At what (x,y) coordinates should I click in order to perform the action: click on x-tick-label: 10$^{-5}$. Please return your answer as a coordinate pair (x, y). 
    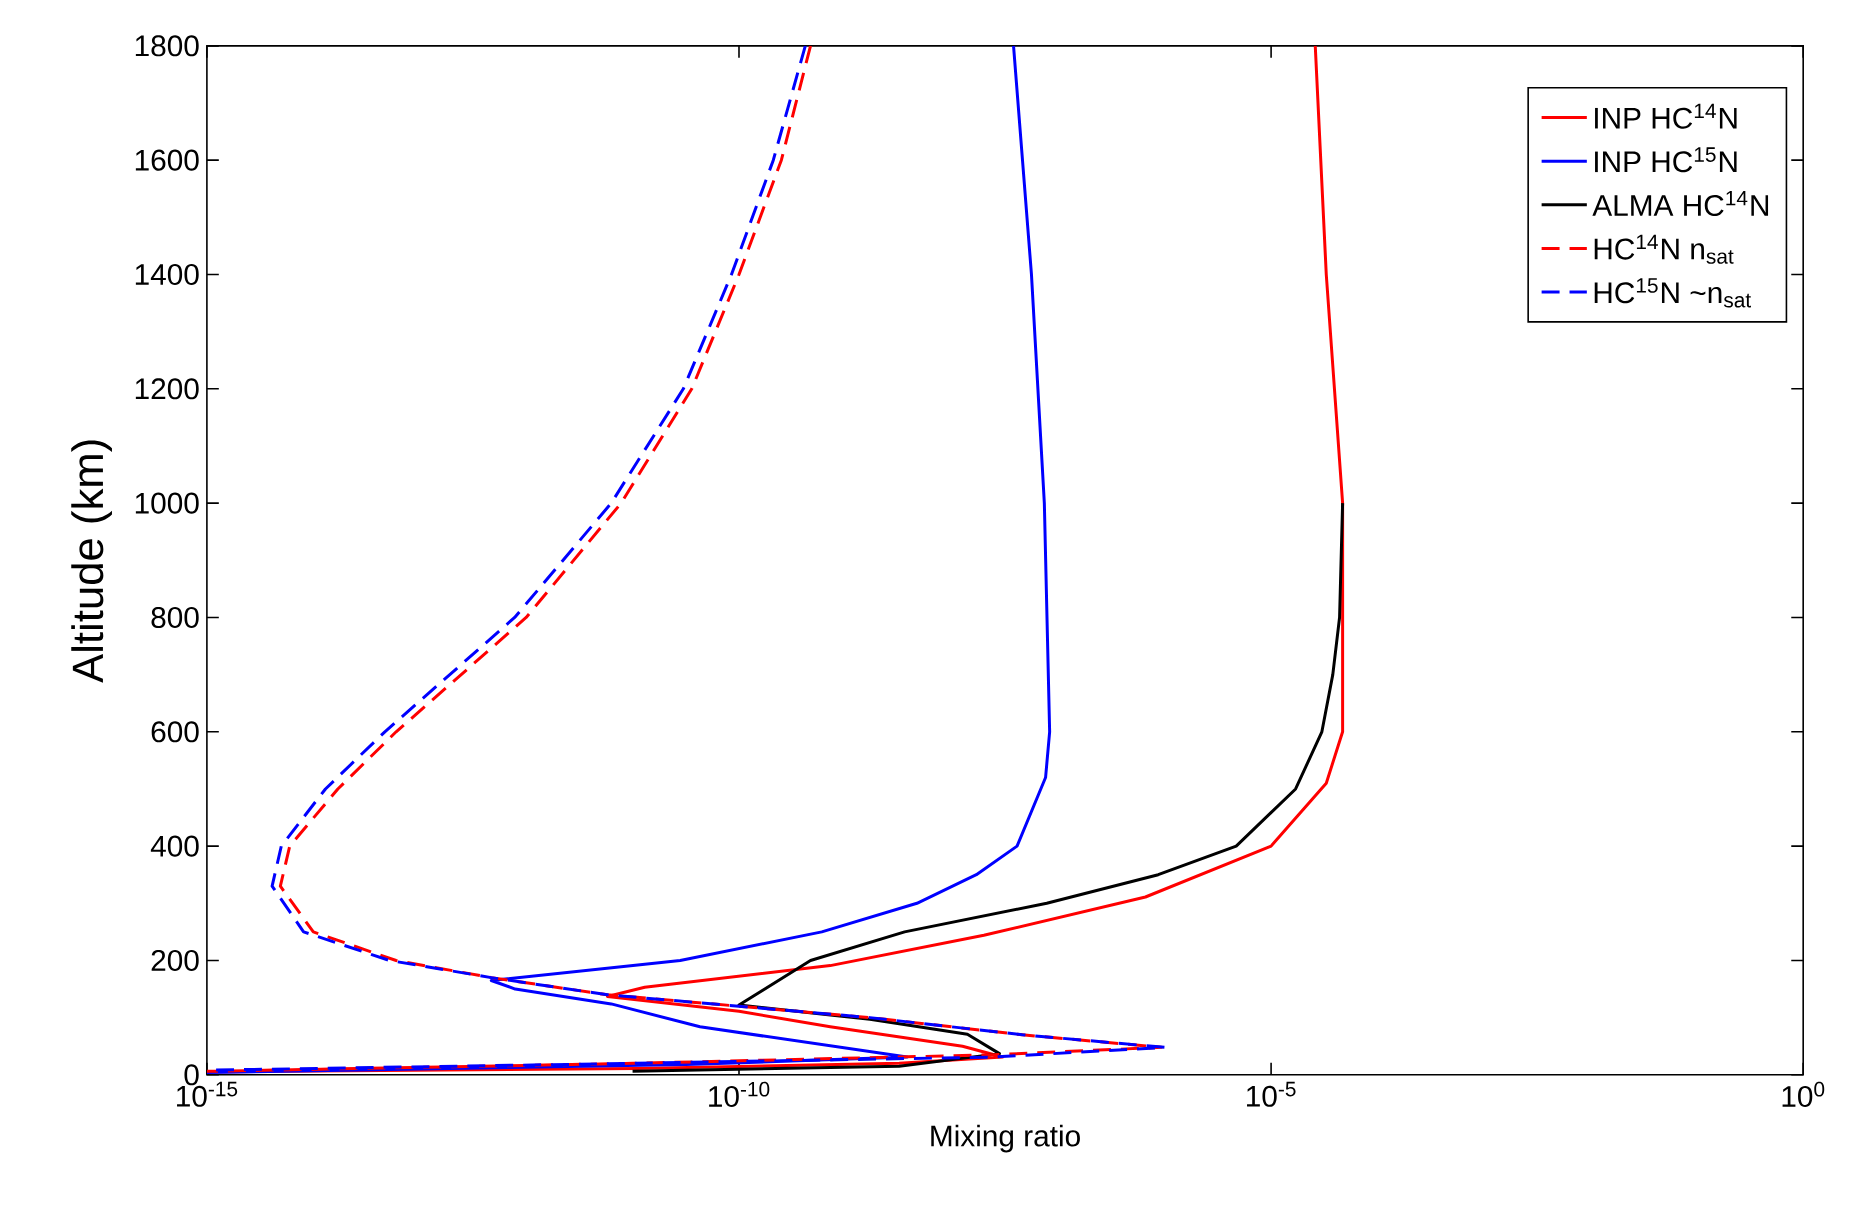
    Looking at the image, I should click on (1271, 1094).